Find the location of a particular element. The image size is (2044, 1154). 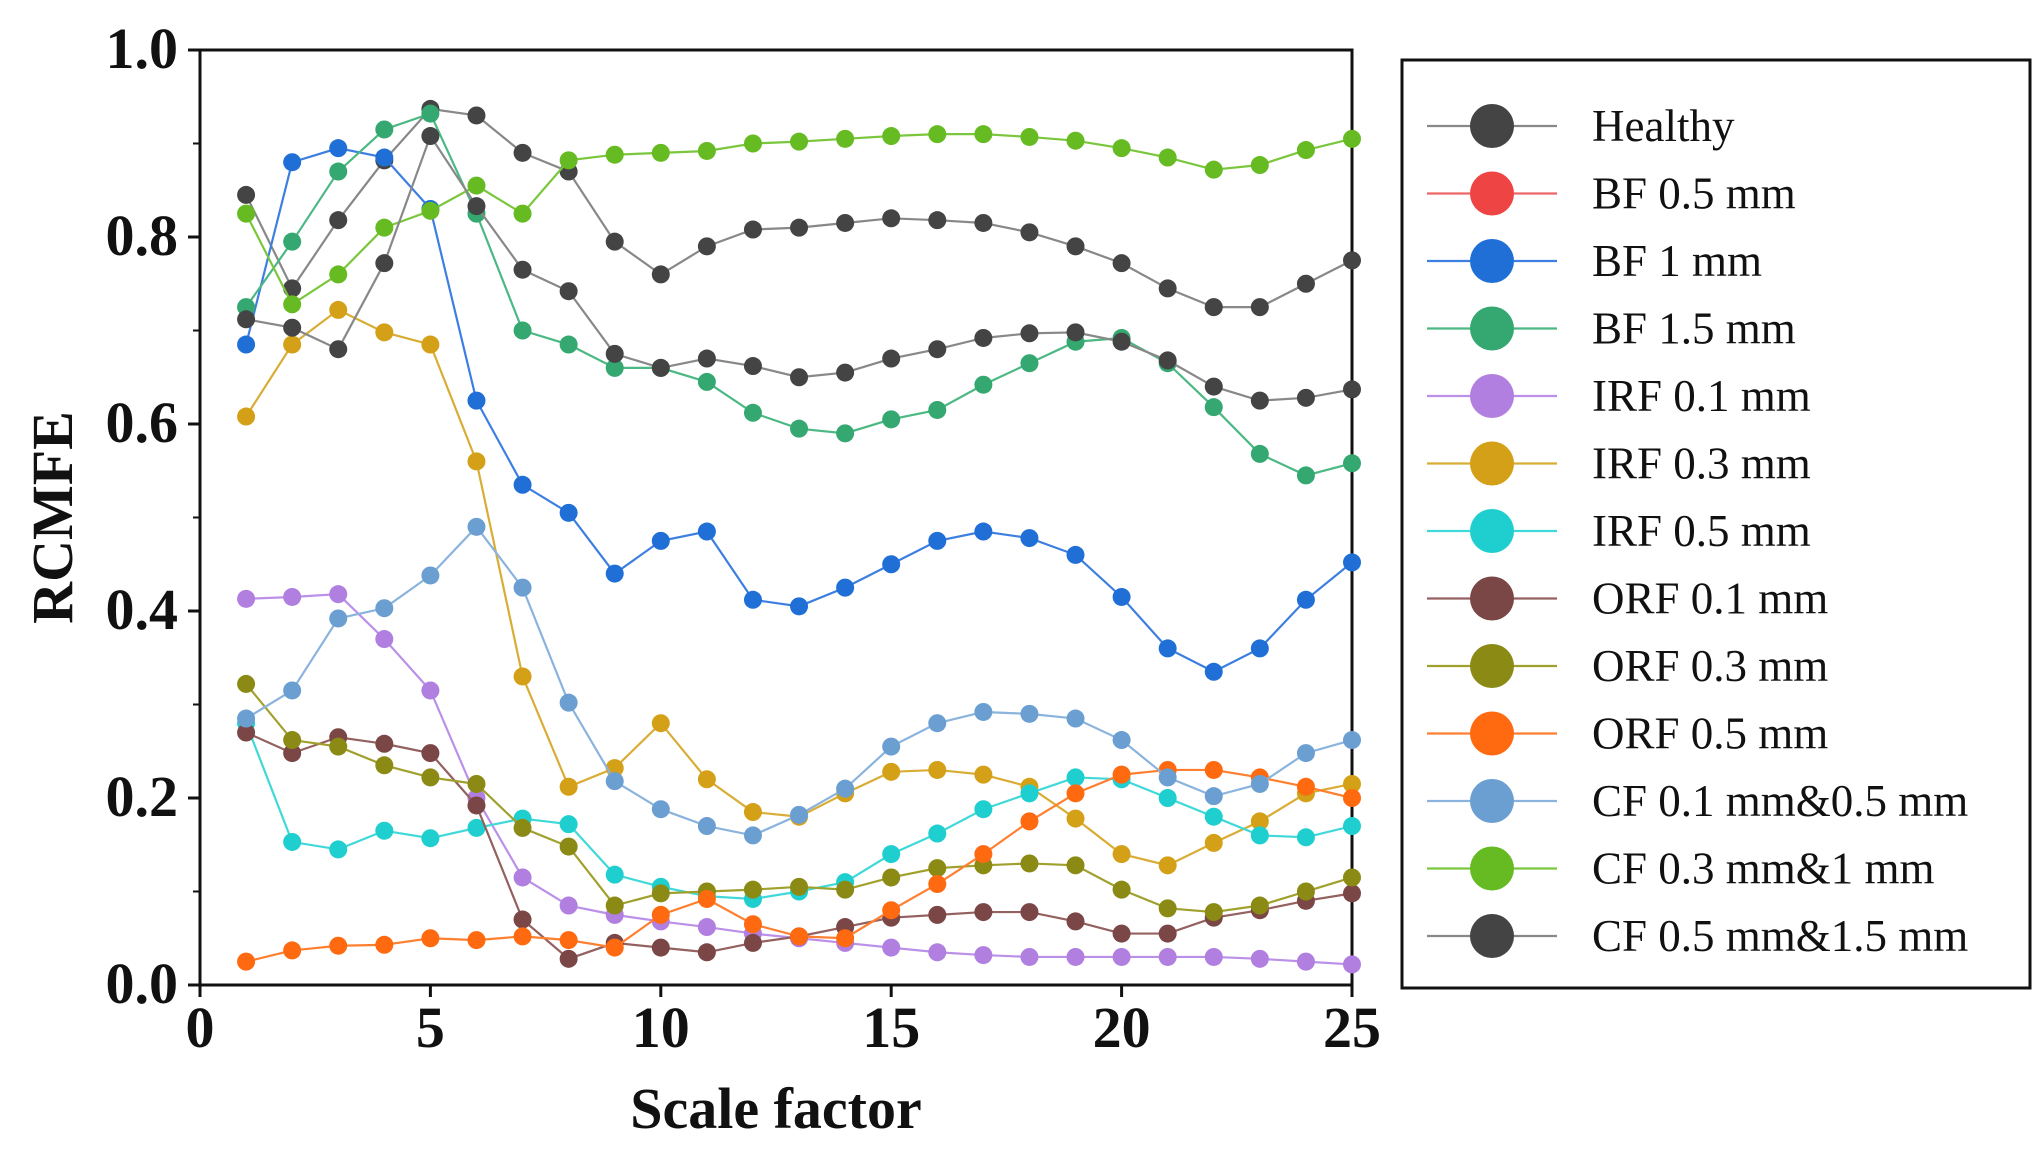

legend-item: ORF 0.3 mm is located at coordinates (1627, 666).